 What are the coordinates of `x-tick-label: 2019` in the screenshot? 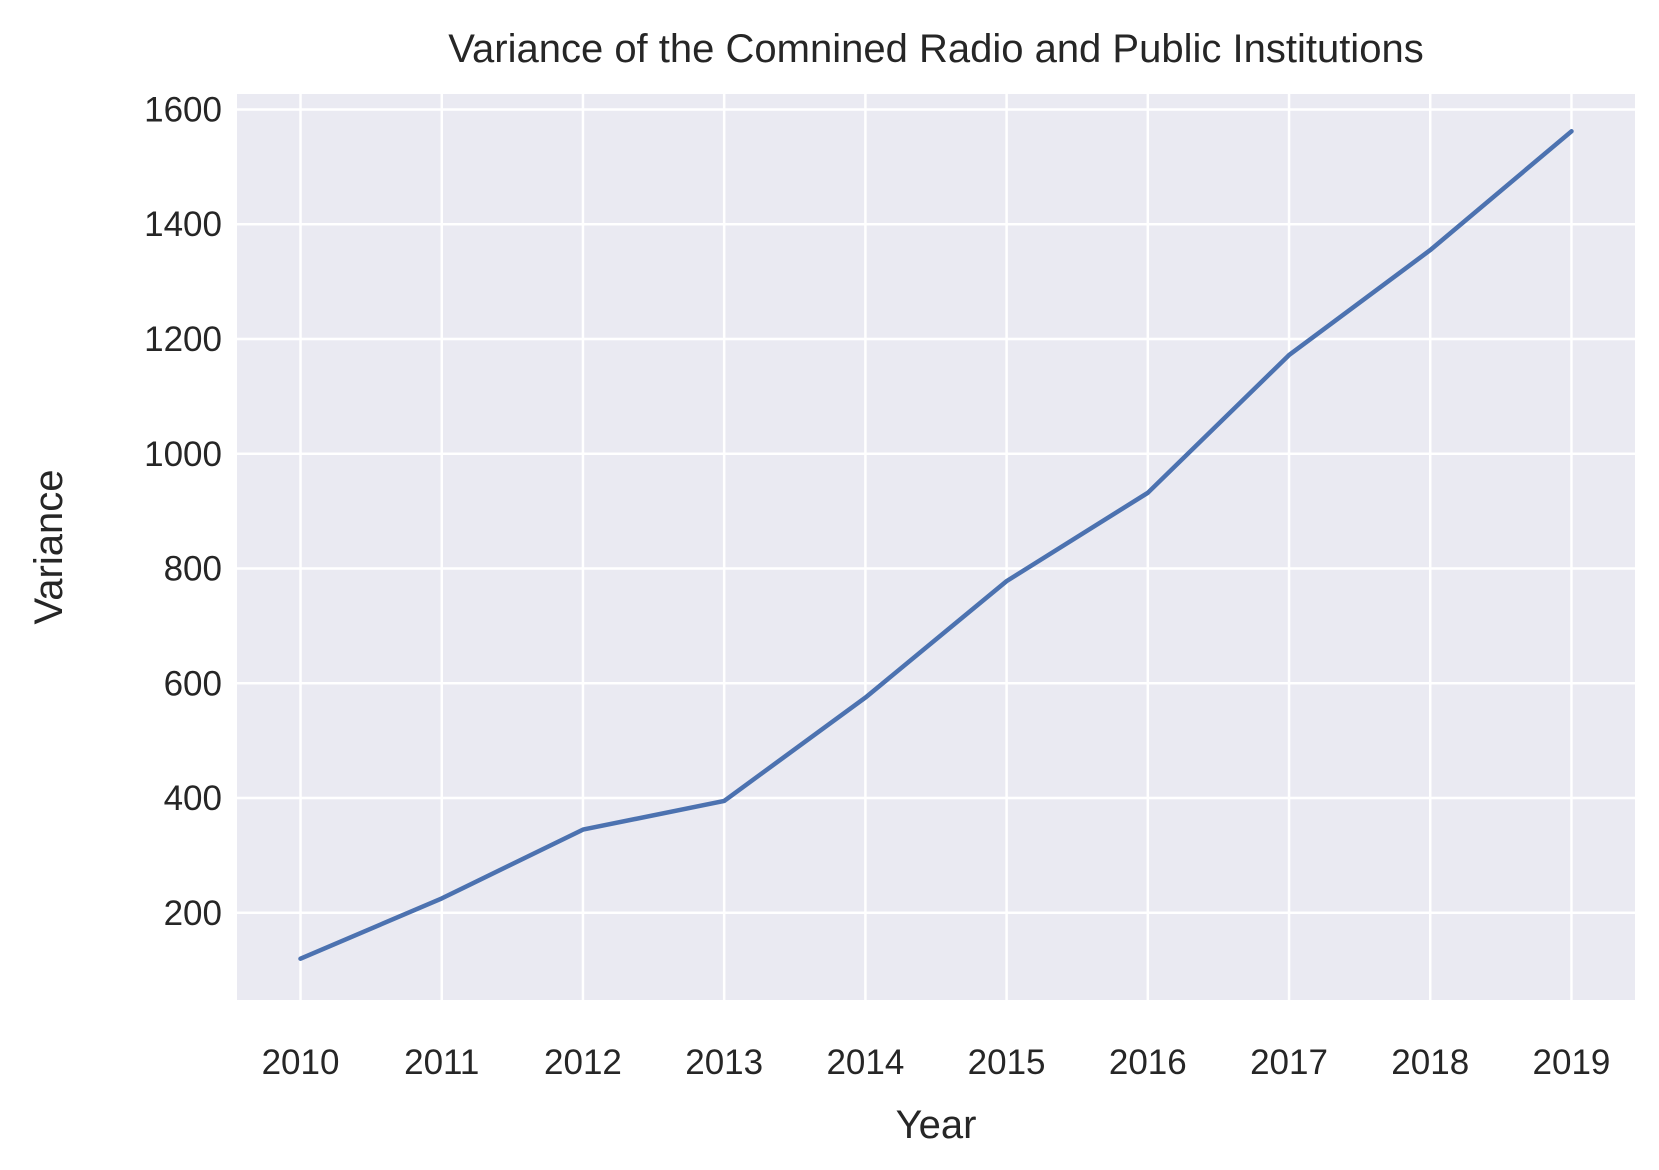 It's located at (1572, 1062).